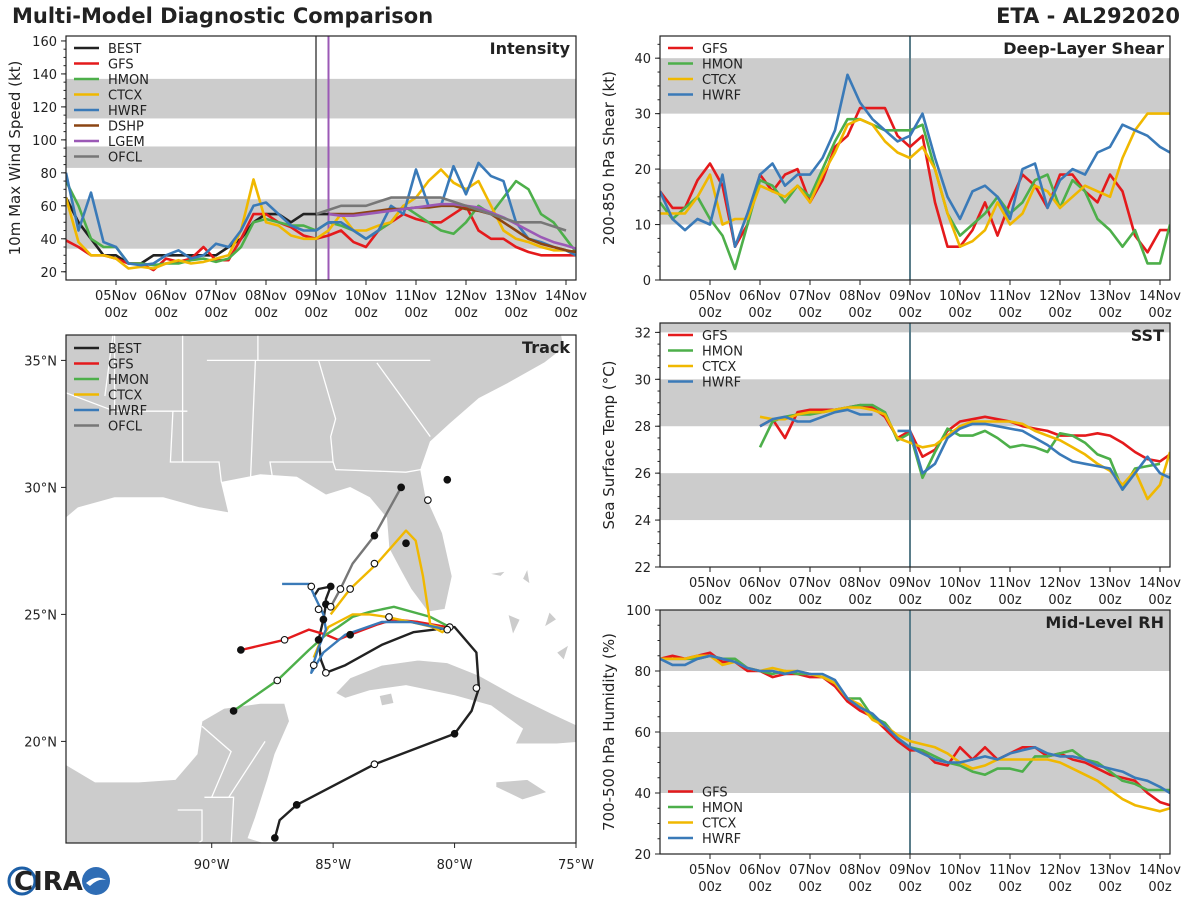 The width and height of the screenshot is (1200, 902). Describe the element at coordinates (1104, 622) in the screenshot. I see `rh-title: Mid-Level RH` at that location.